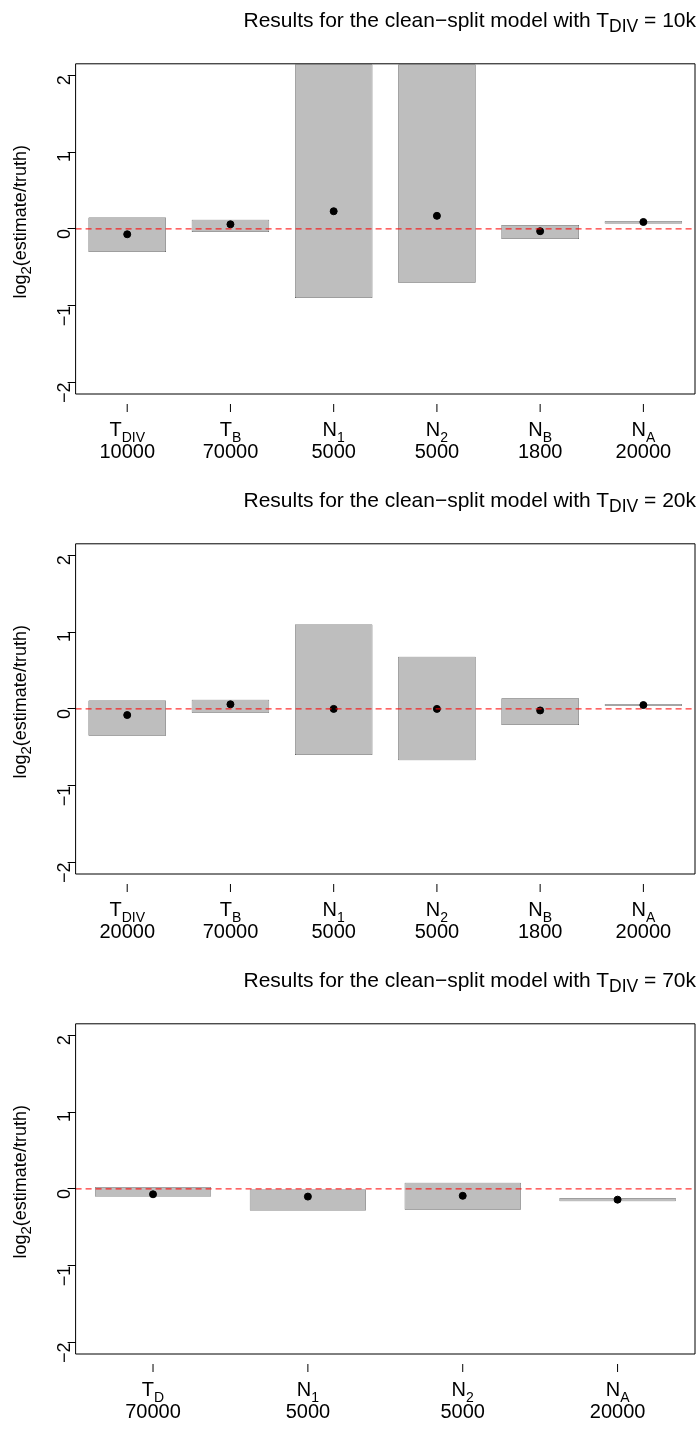  I want to click on chart-title: Results for the clean−split model with T$_{DIV}$ = 70k, so click(469, 983).